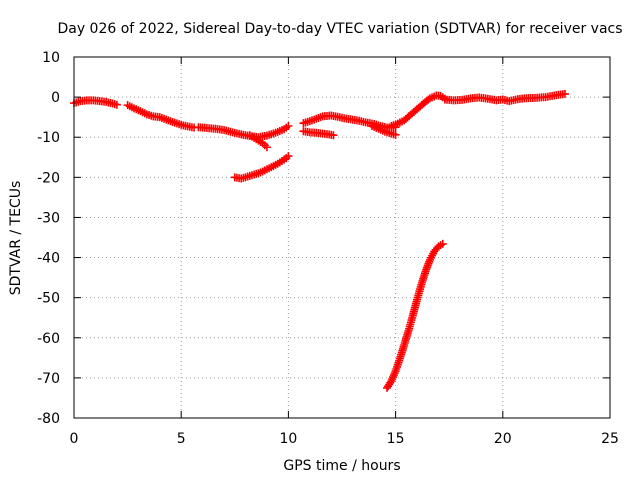 The width and height of the screenshot is (640, 480). Describe the element at coordinates (48, 339) in the screenshot. I see `y-tick-label: -60` at that location.